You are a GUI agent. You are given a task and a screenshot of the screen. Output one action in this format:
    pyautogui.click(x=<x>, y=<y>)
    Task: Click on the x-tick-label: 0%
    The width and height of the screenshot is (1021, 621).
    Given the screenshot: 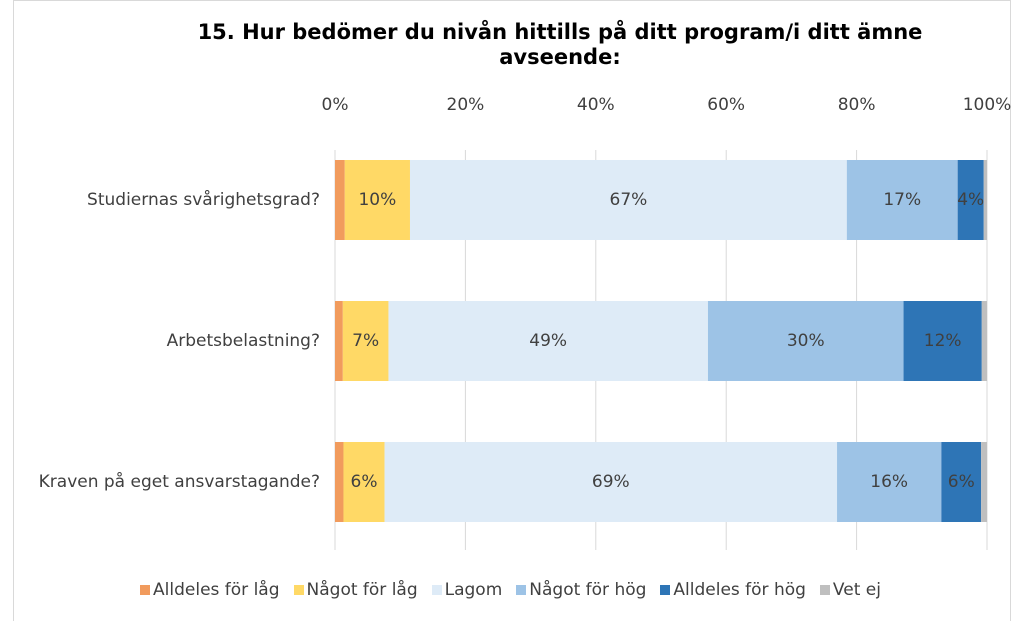 What is the action you would take?
    pyautogui.click(x=335, y=105)
    